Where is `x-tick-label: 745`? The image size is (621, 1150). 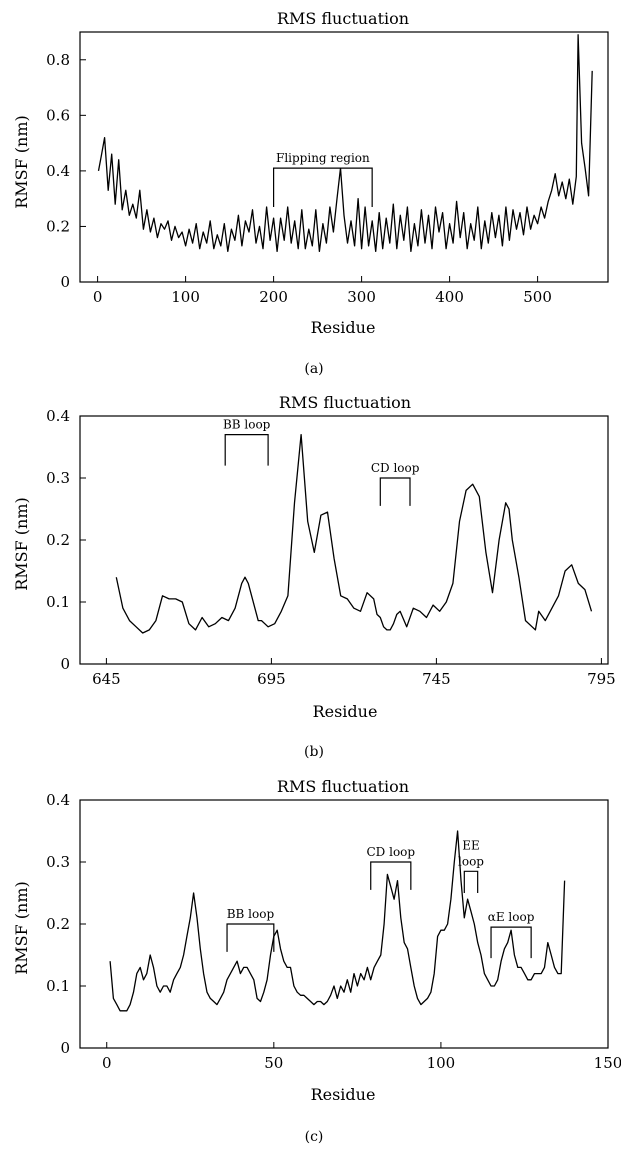 x-tick-label: 745 is located at coordinates (436, 679).